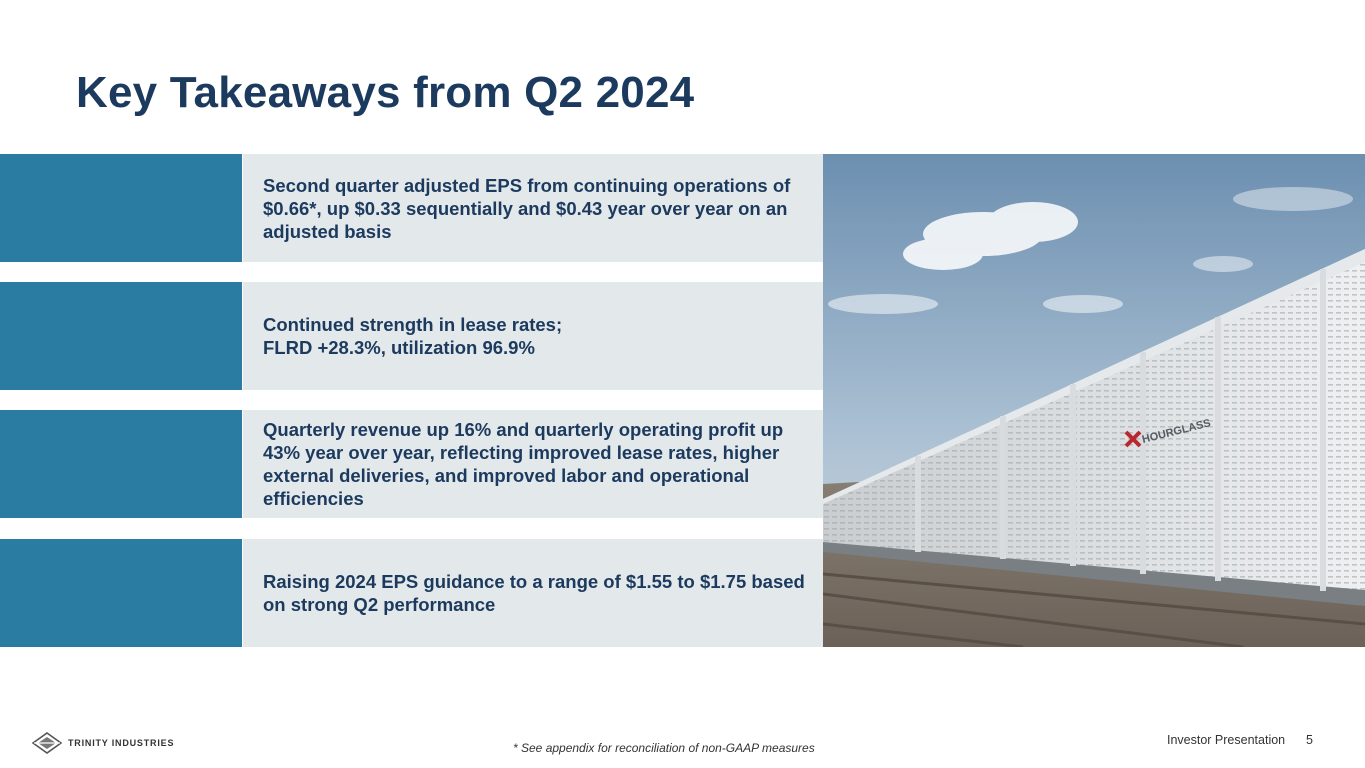  Describe the element at coordinates (1309, 740) in the screenshot. I see `page-number: 5` at that location.